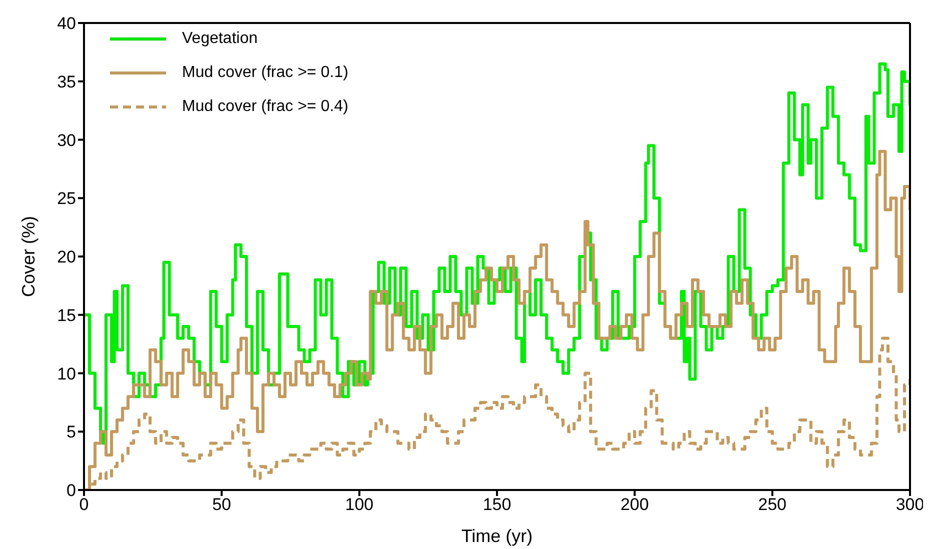 This screenshot has width=931, height=549. I want to click on x-tick-label: 100, so click(359, 504).